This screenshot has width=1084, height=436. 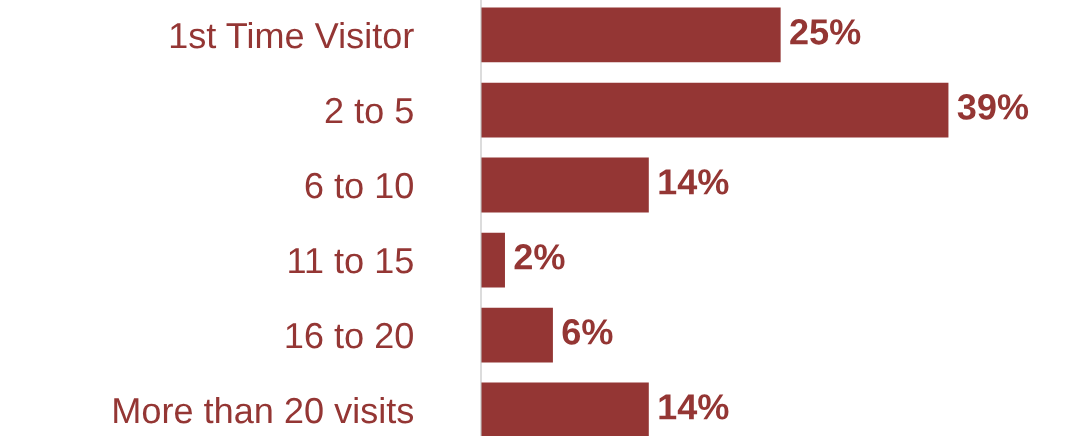 What do you see at coordinates (264, 410) in the screenshot?
I see `y-tick-label: More than 20 visits` at bounding box center [264, 410].